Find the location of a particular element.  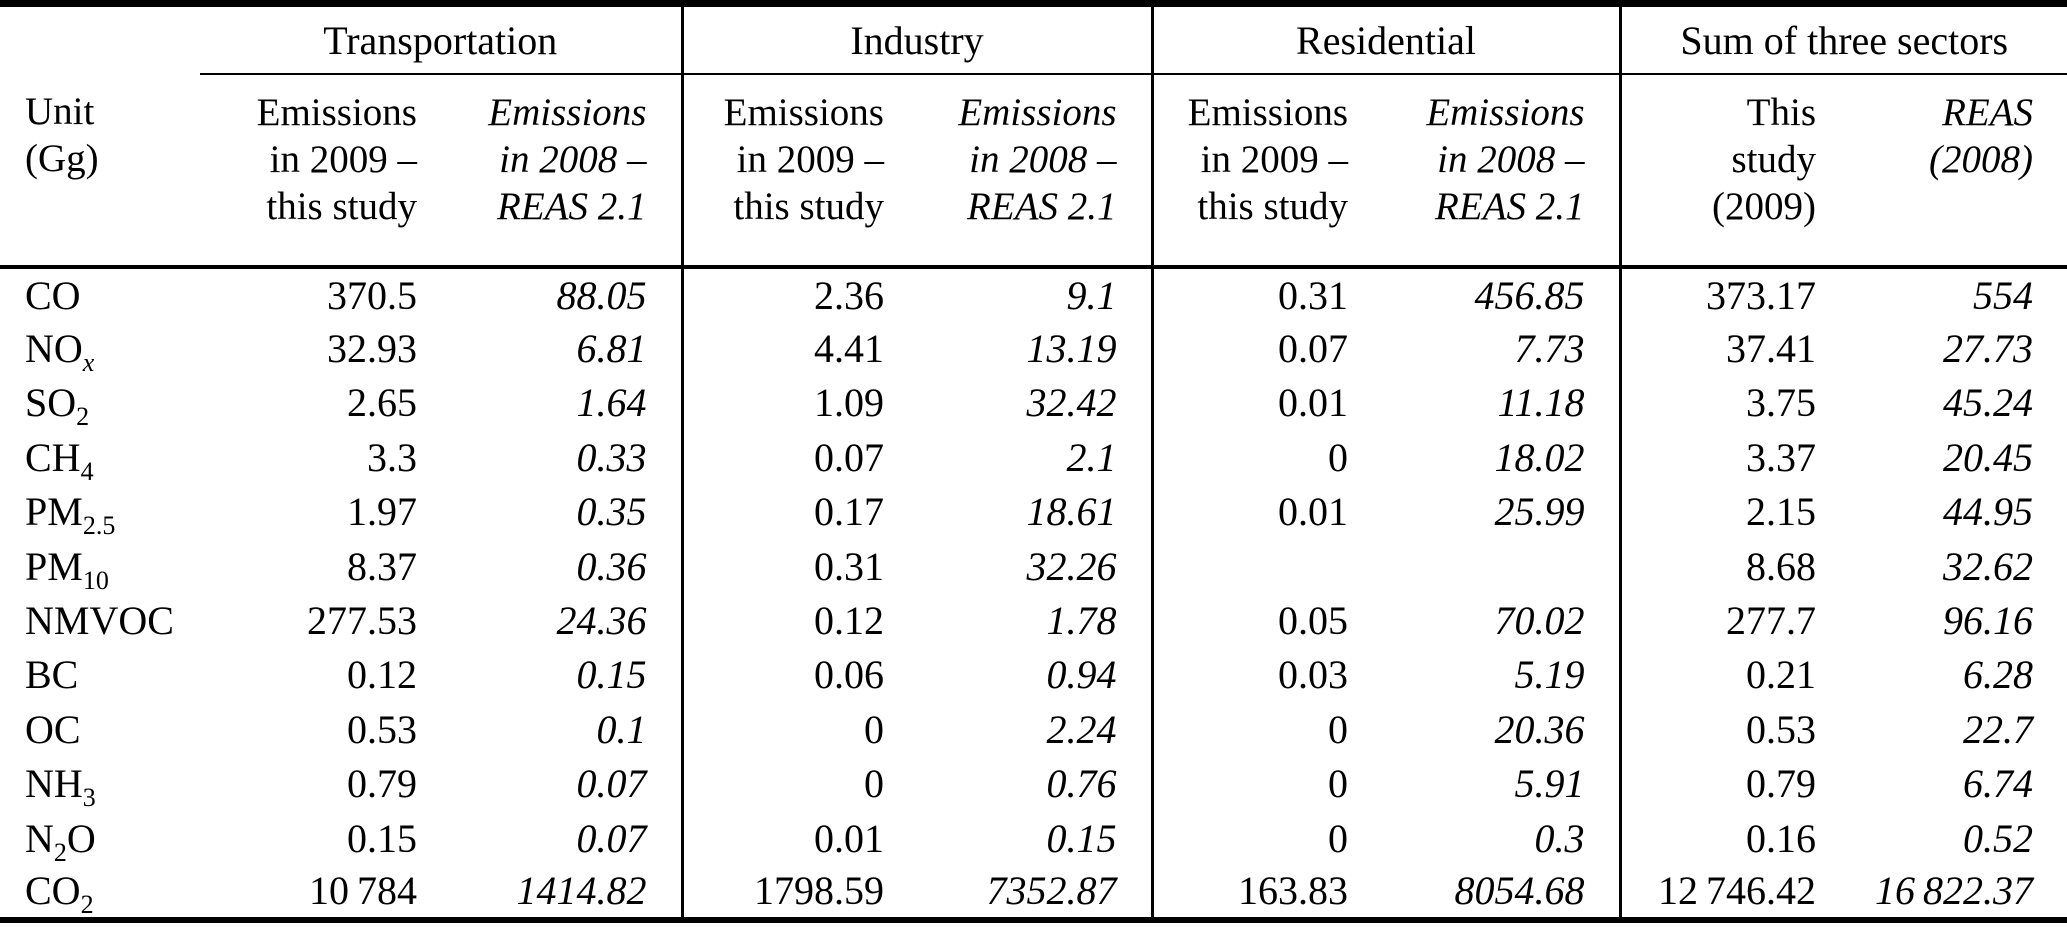

table-row: PM10 8.37 0.36 0.31 32.26 8.68 32.62 is located at coordinates (1033, 566).